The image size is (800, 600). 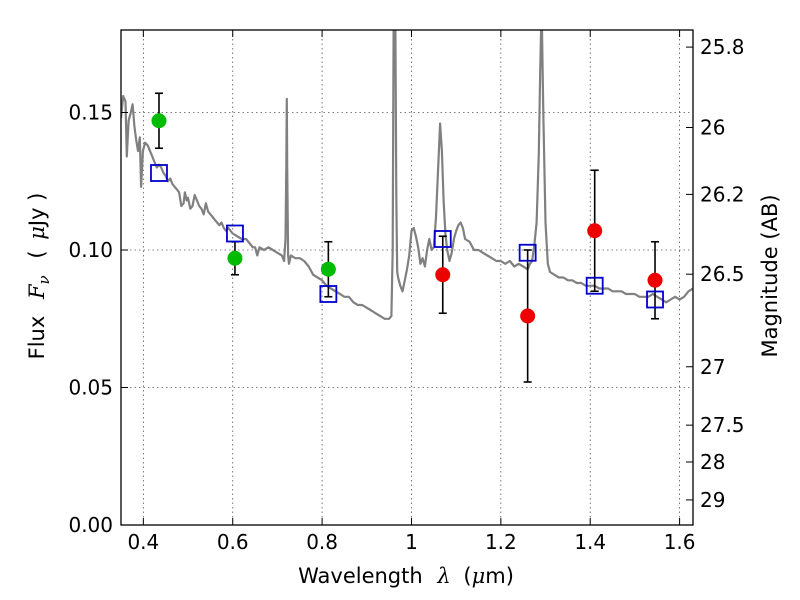 I want to click on x-axis-label-prefix: Wavelength, so click(x=360, y=576).